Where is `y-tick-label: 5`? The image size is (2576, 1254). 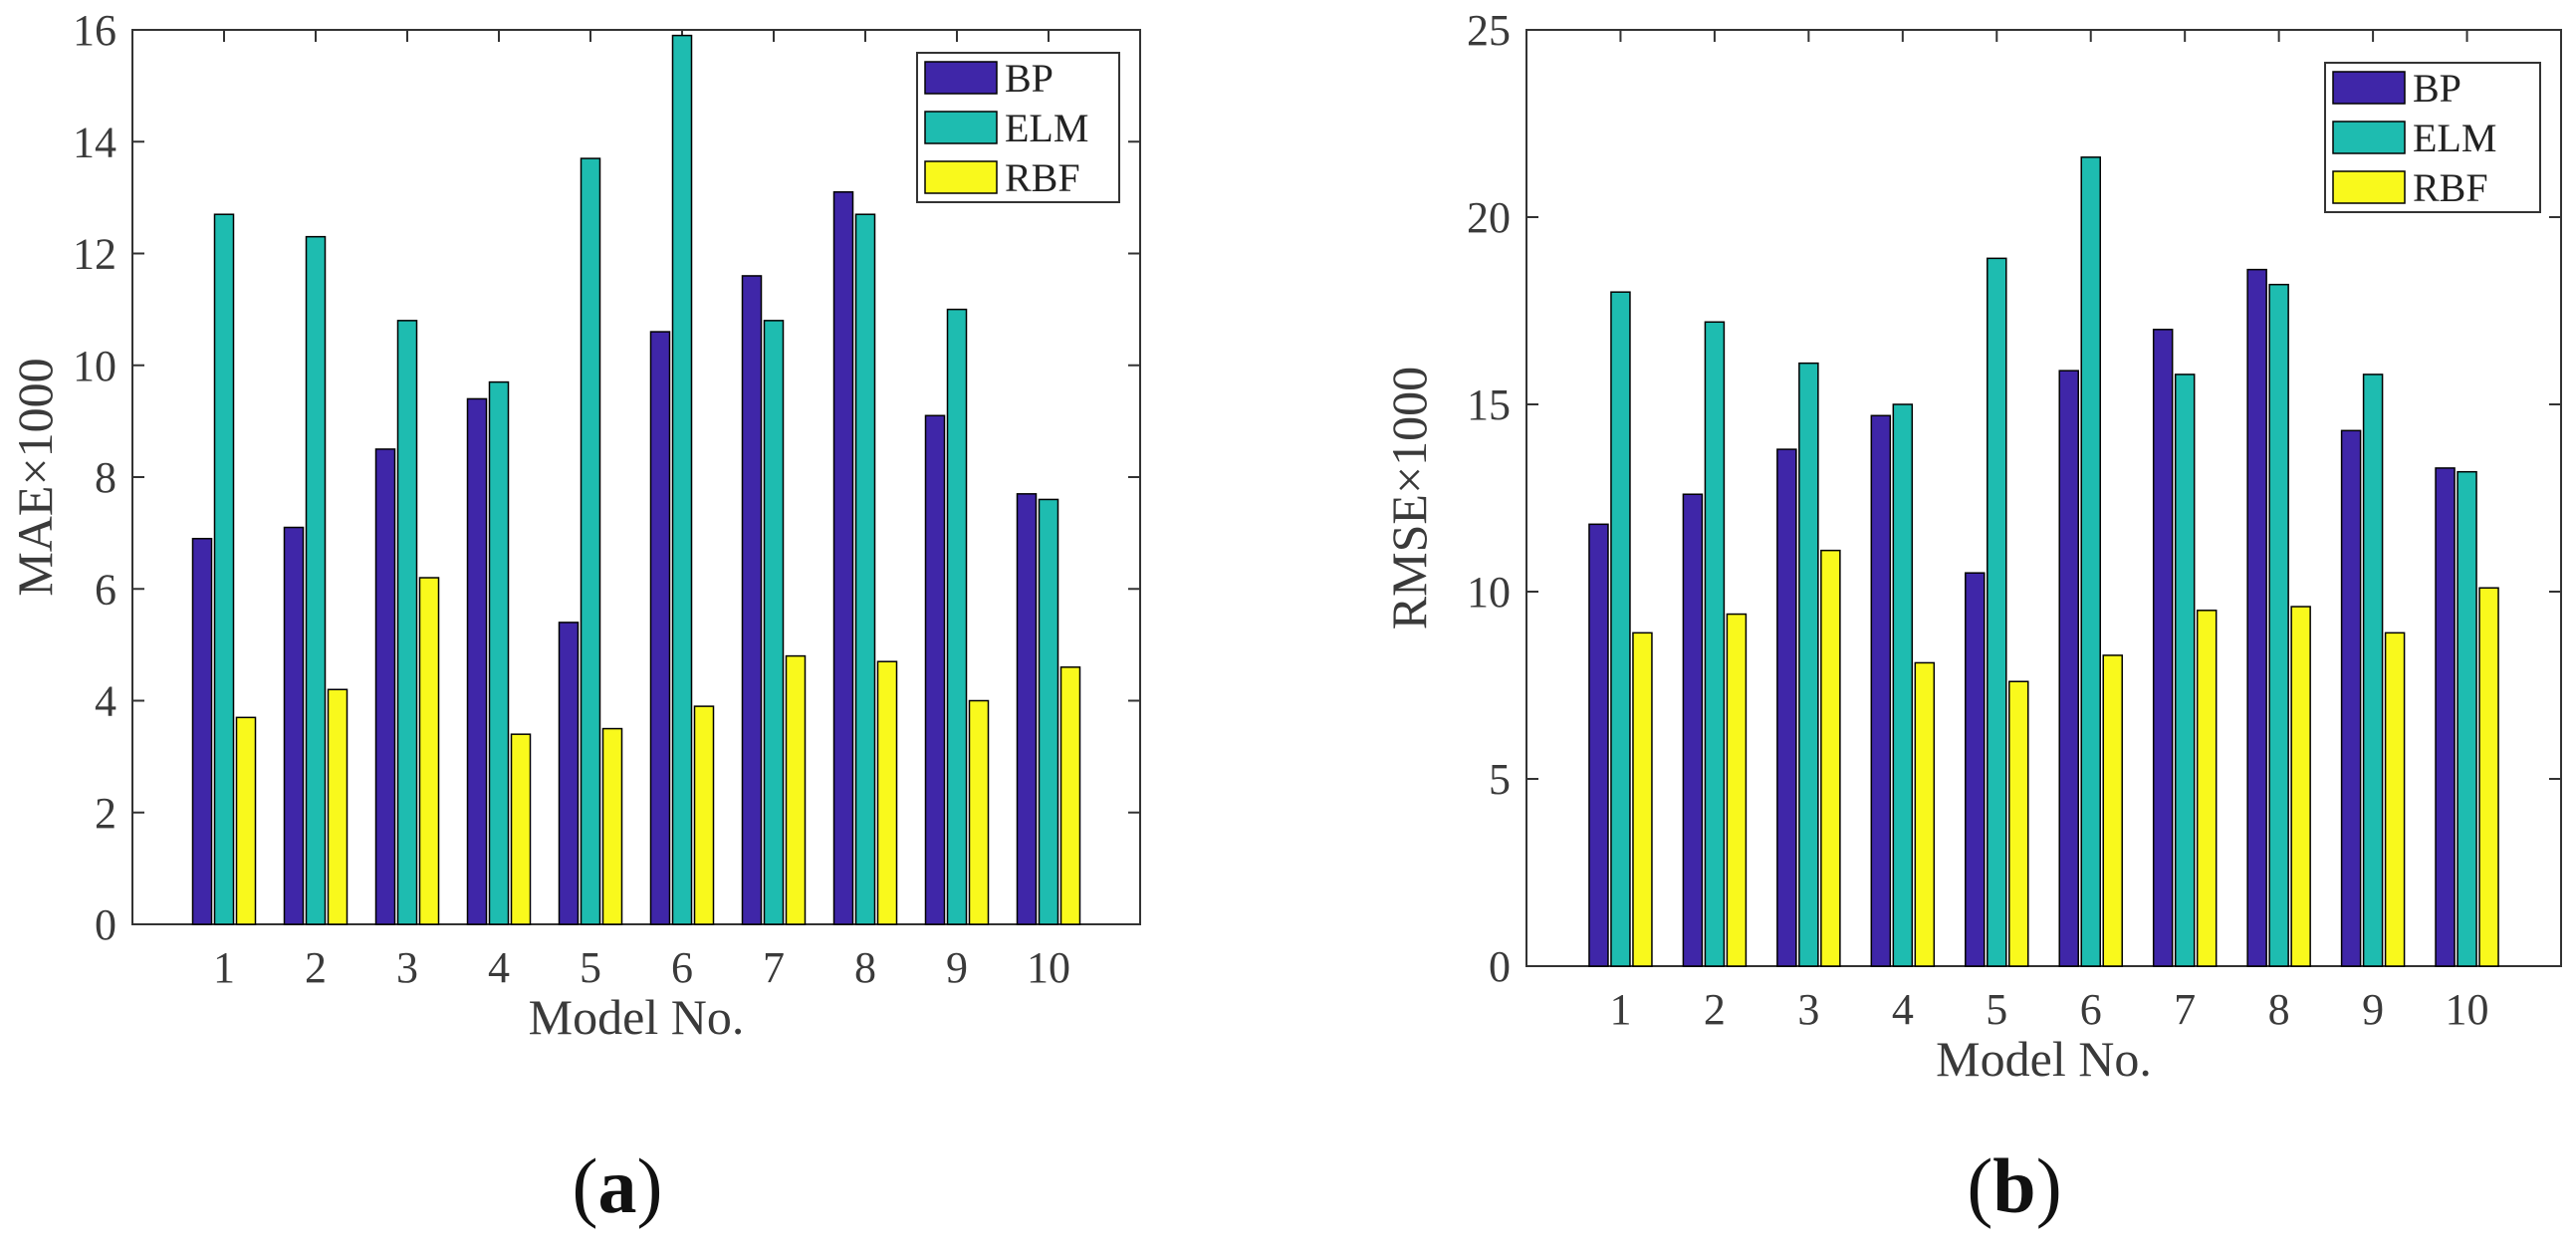 y-tick-label: 5 is located at coordinates (1500, 779).